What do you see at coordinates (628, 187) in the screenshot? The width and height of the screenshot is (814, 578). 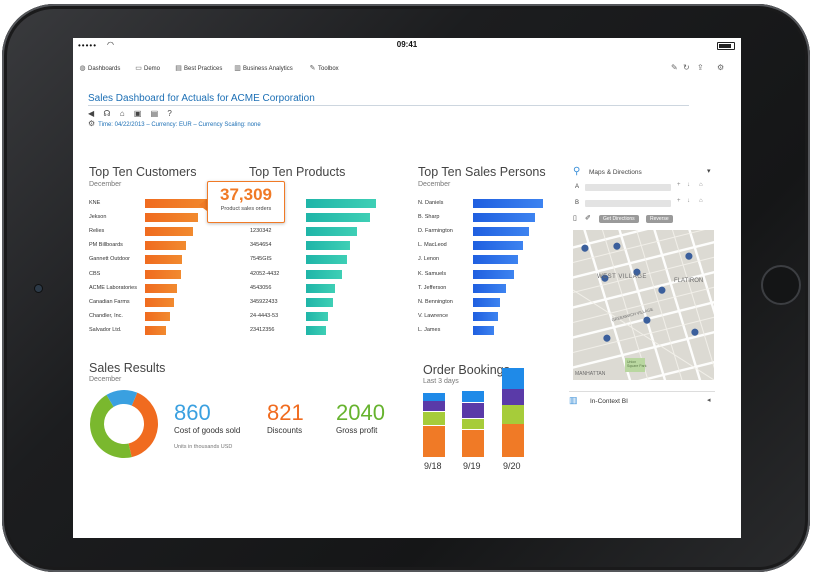 I see `point-a-input` at bounding box center [628, 187].